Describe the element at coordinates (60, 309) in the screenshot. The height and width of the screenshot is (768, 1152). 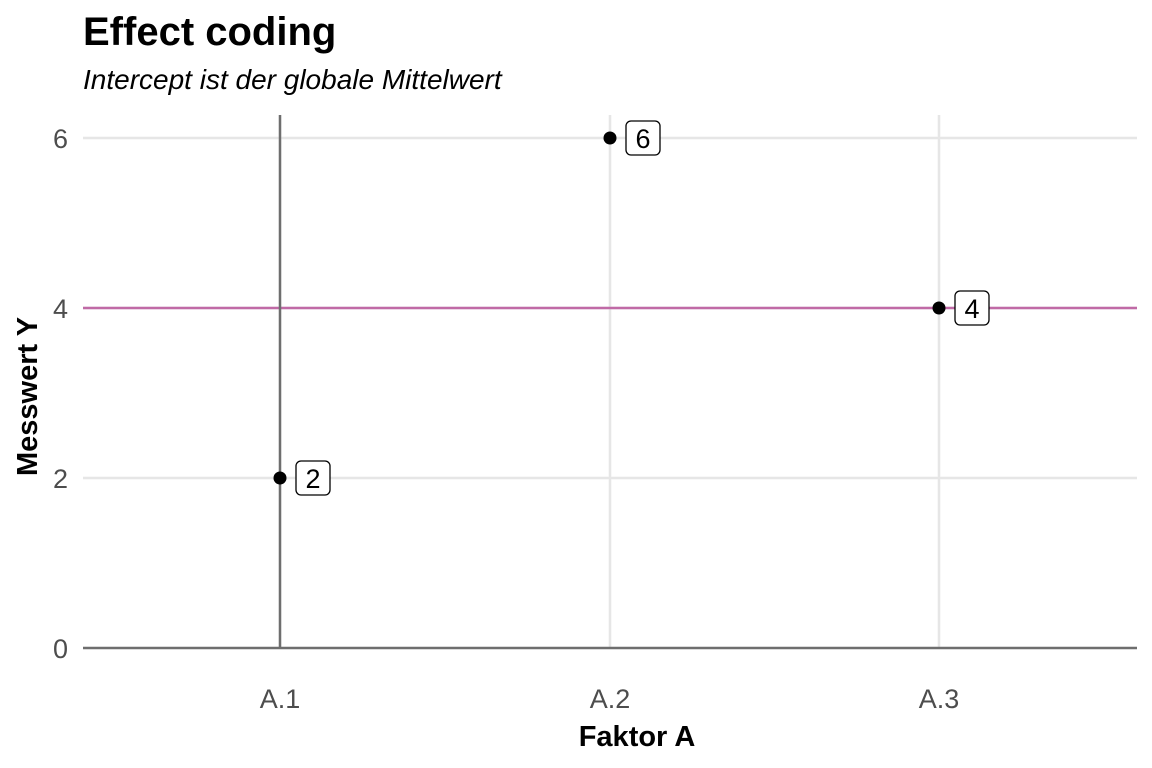
I see `y-tick-label: 4` at that location.